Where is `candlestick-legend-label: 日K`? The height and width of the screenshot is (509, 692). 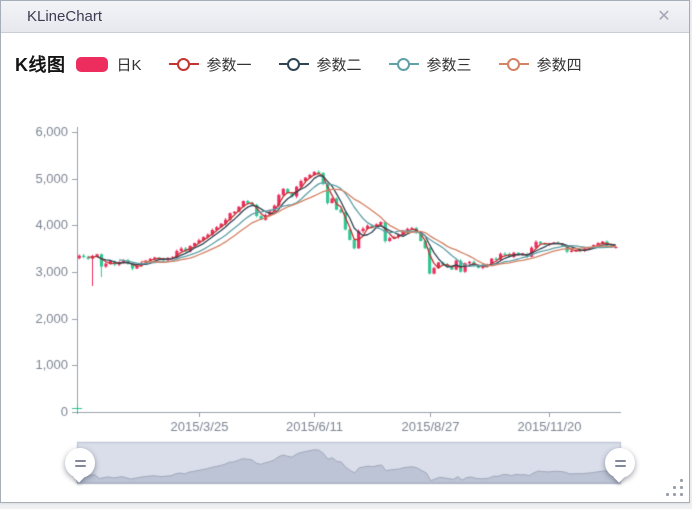 candlestick-legend-label: 日K is located at coordinates (129, 65).